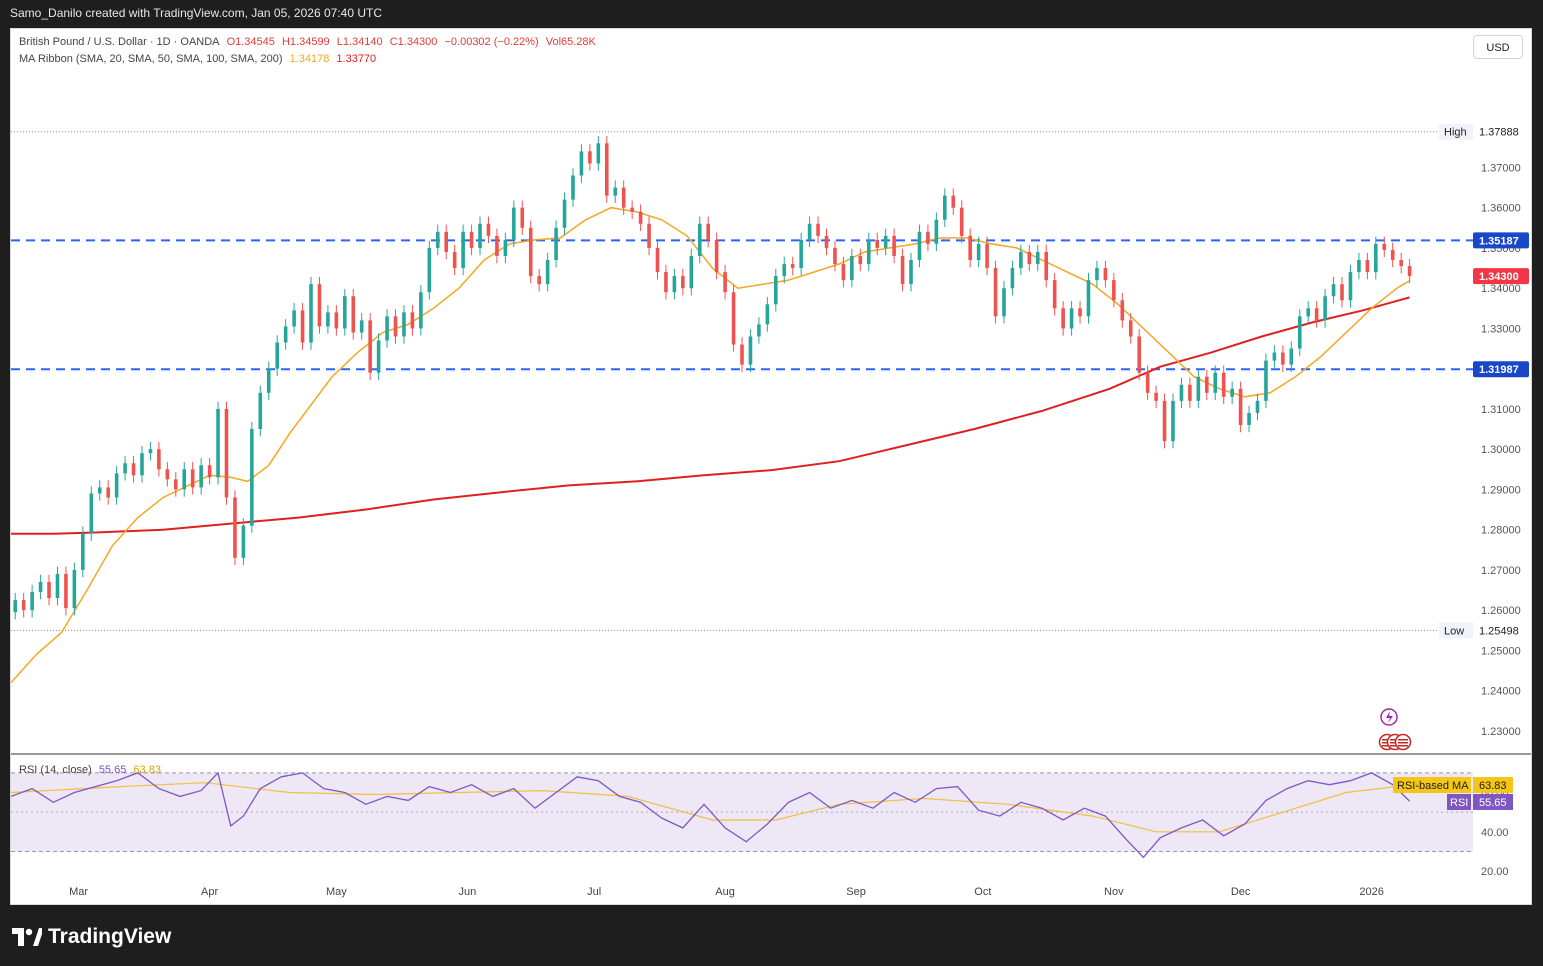 Image resolution: width=1543 pixels, height=966 pixels. What do you see at coordinates (55, 770) in the screenshot?
I see `rsi-label: RSI (14, close)` at bounding box center [55, 770].